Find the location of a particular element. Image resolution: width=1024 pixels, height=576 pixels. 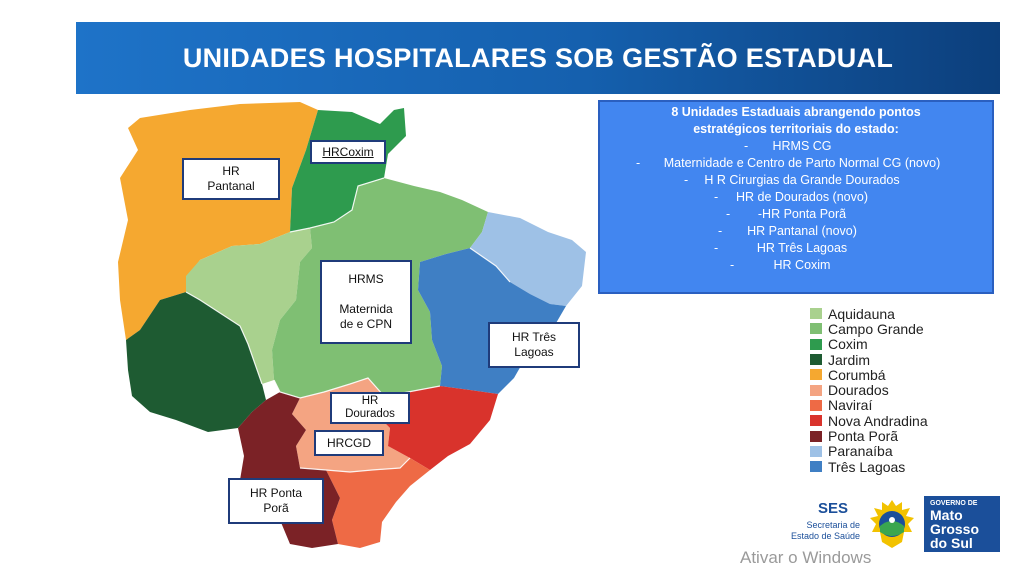

region-aquidauana is located at coordinates (249, 306).